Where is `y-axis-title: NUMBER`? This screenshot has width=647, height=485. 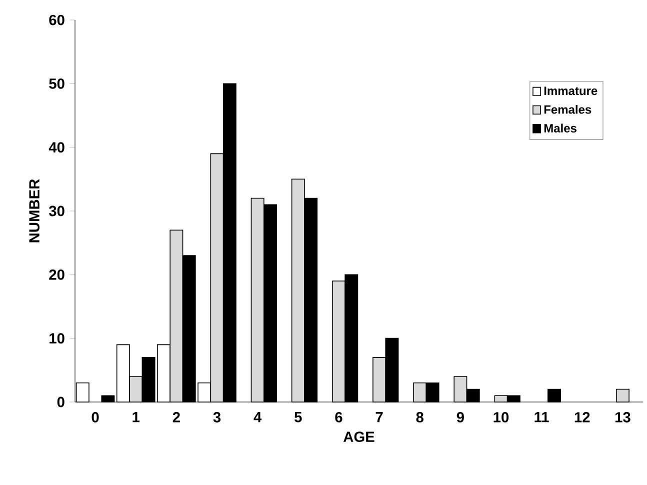 y-axis-title: NUMBER is located at coordinates (34, 210).